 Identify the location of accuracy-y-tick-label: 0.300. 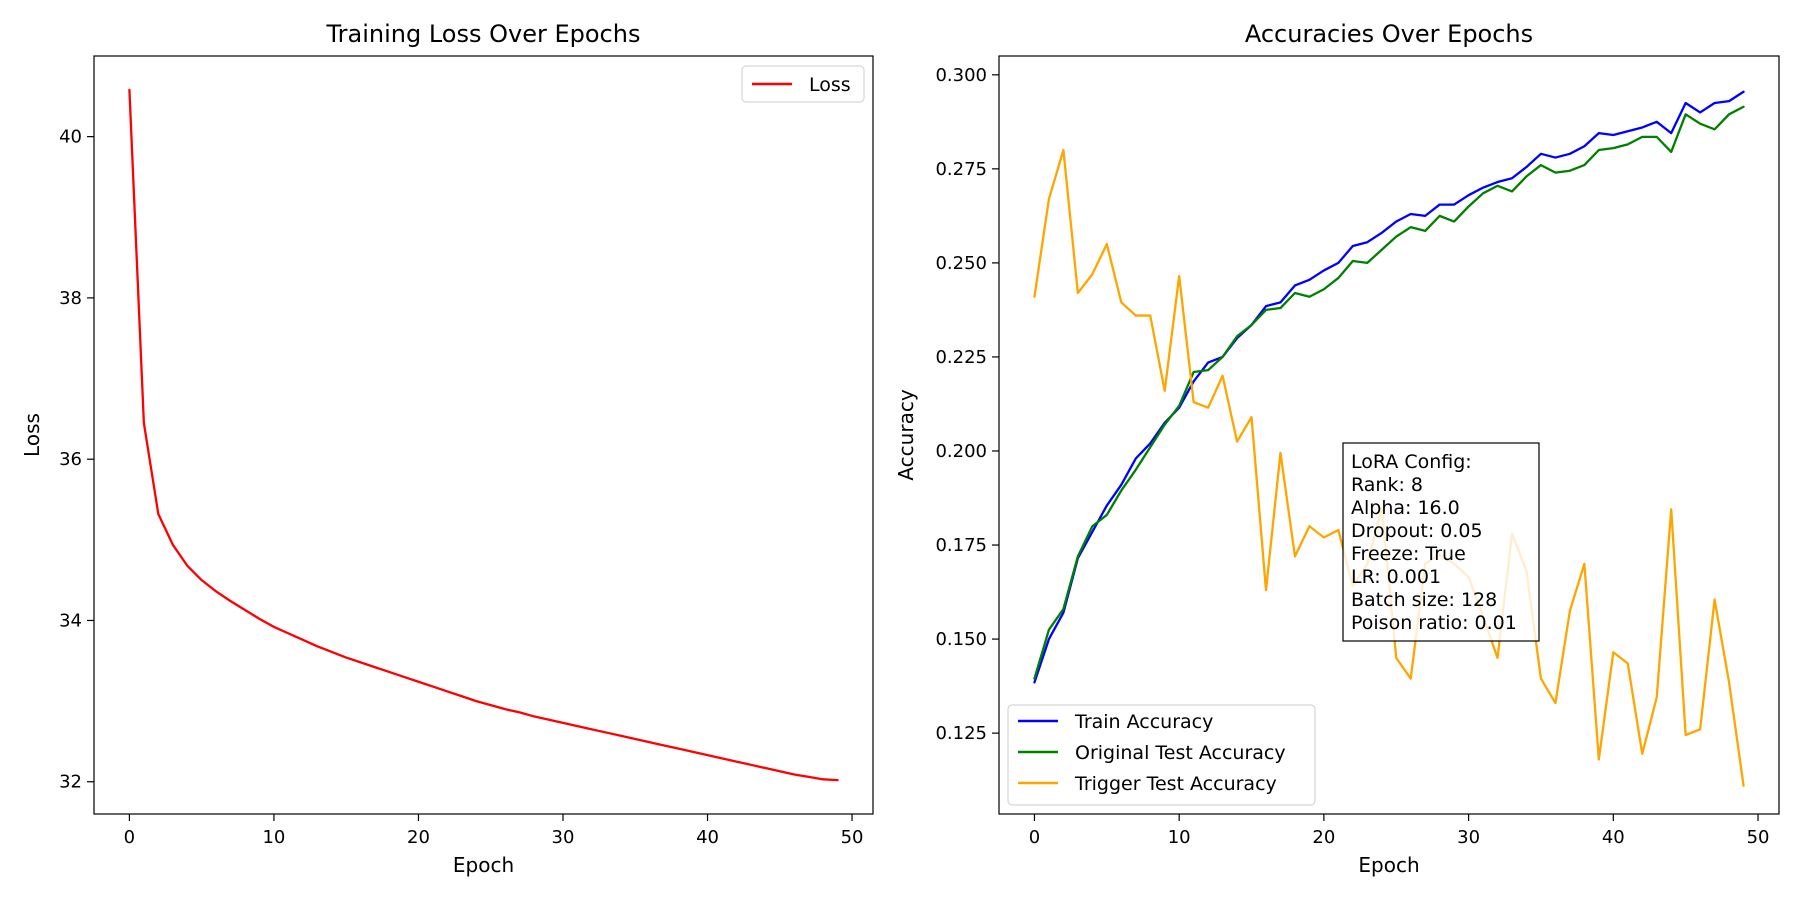
(961, 75).